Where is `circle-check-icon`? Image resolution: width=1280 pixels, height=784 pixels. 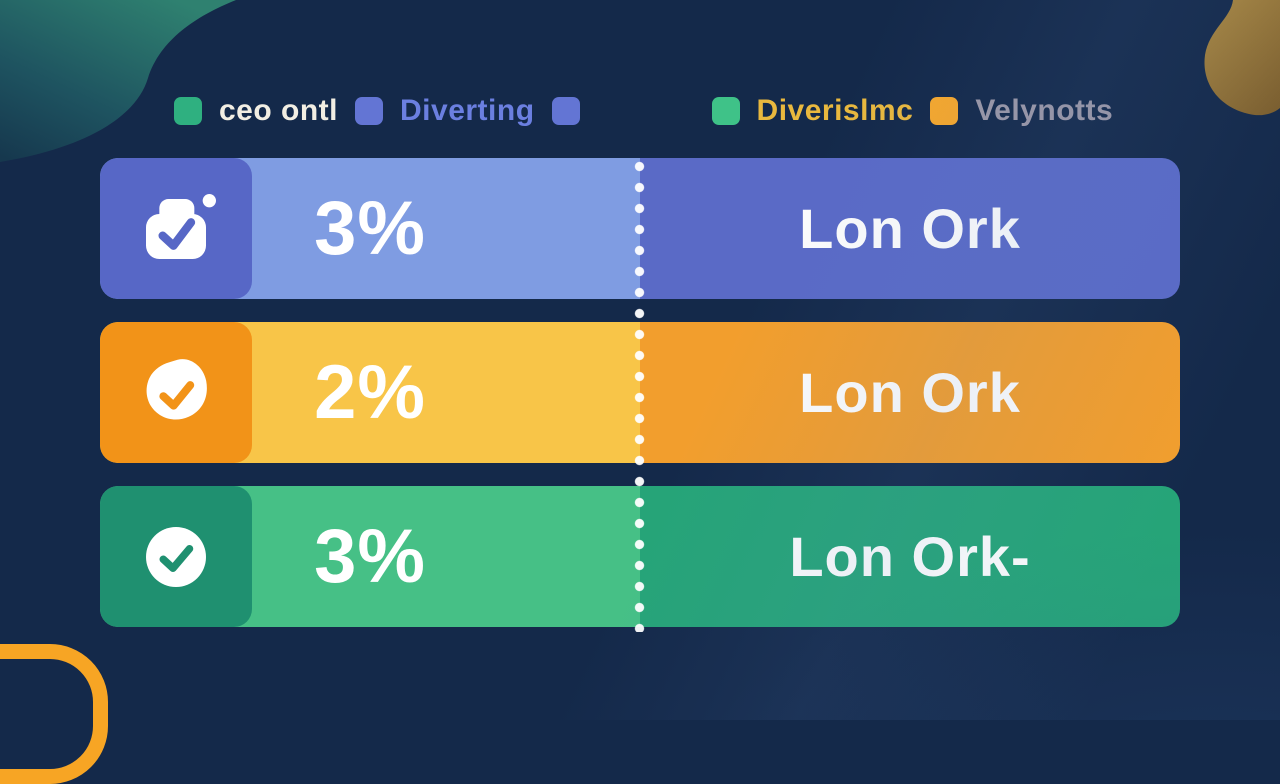
circle-check-icon is located at coordinates (176, 556).